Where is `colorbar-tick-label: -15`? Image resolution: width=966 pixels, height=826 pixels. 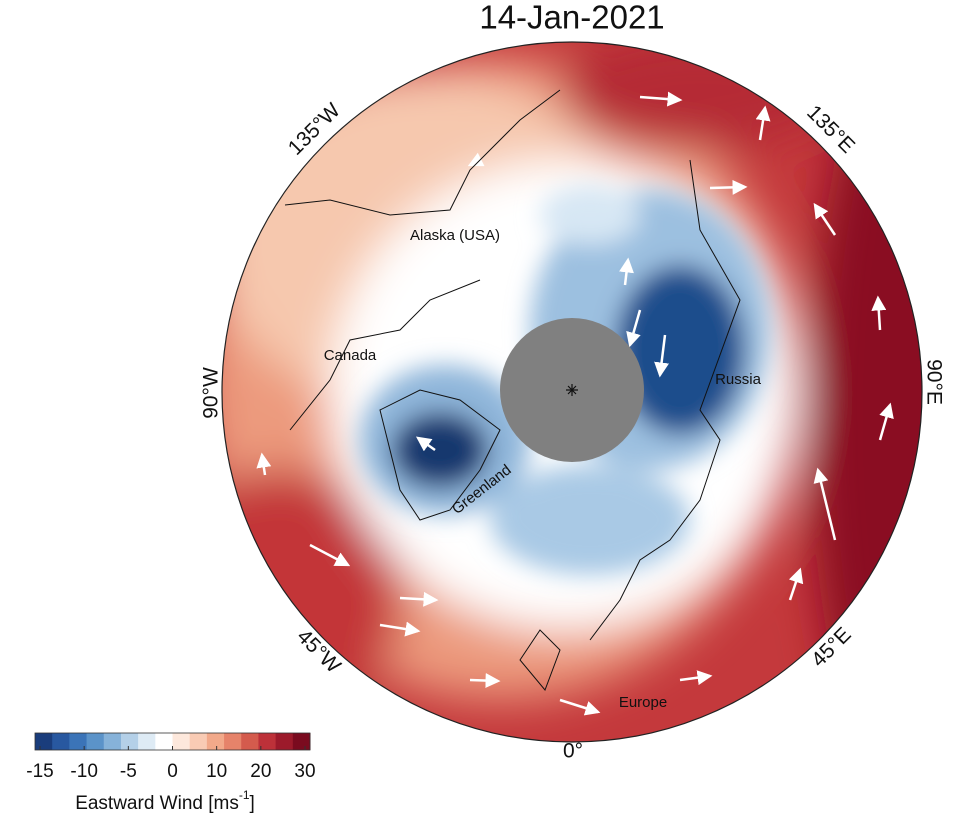
colorbar-tick-label: -15 is located at coordinates (39, 771).